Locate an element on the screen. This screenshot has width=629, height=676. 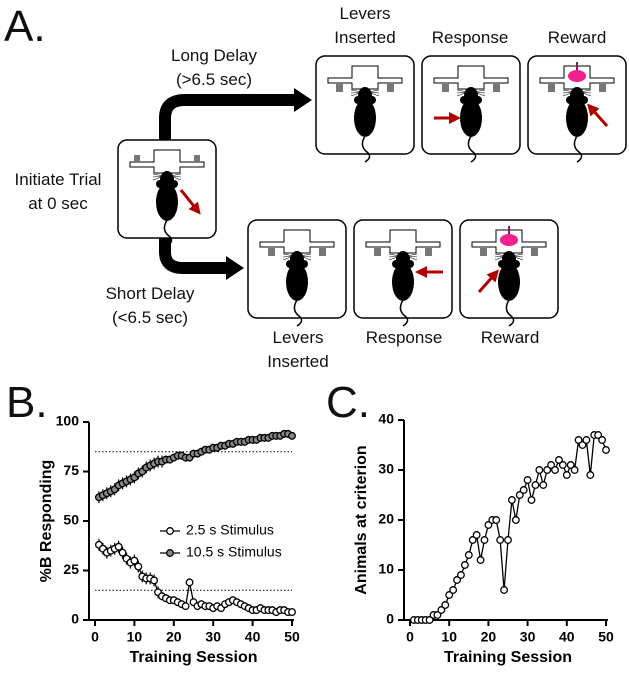
x-tick-label: 0 is located at coordinates (95, 637).